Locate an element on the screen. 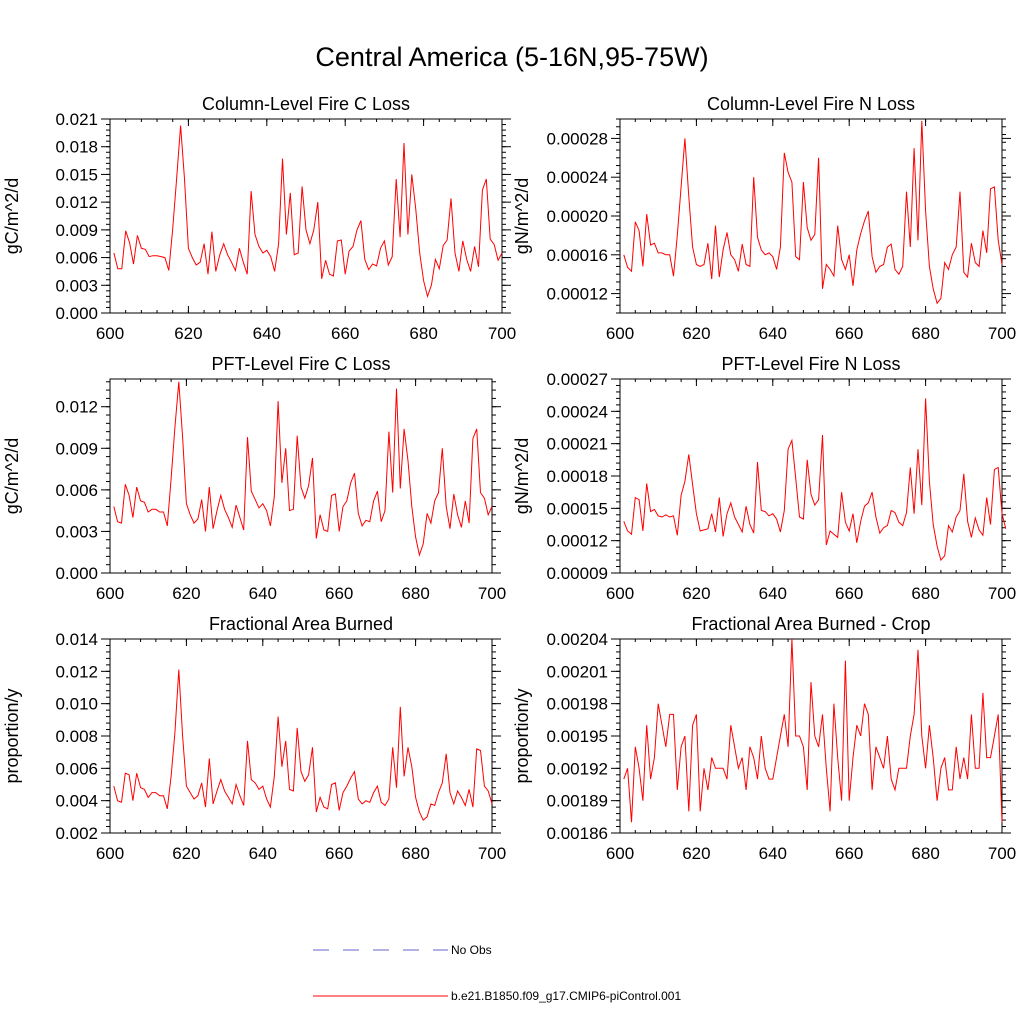 The width and height of the screenshot is (1024, 1024). y-tick-label: 0.00028 is located at coordinates (577, 138).